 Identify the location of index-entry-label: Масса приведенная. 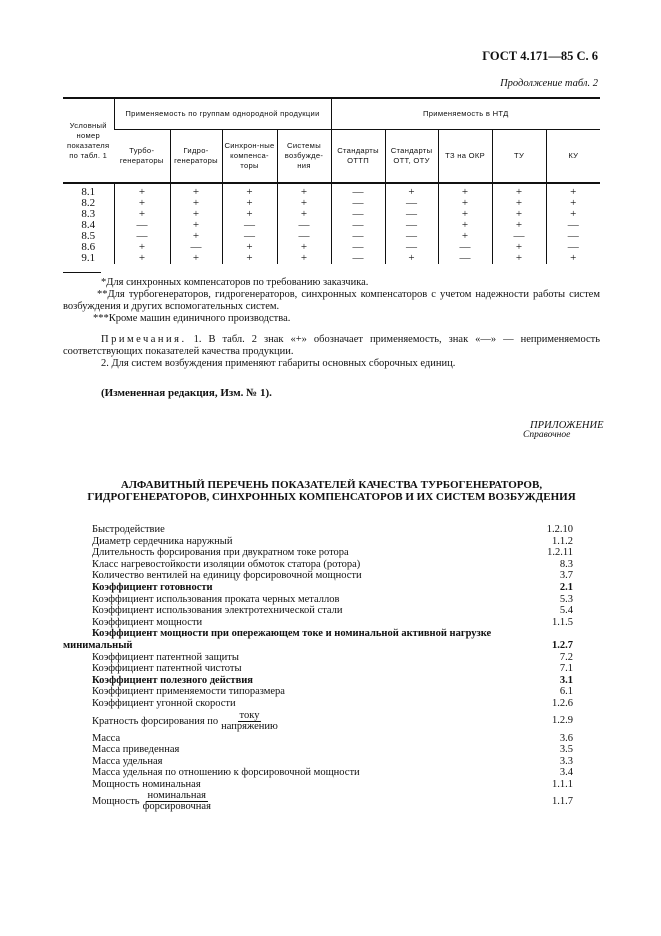
(135, 750).